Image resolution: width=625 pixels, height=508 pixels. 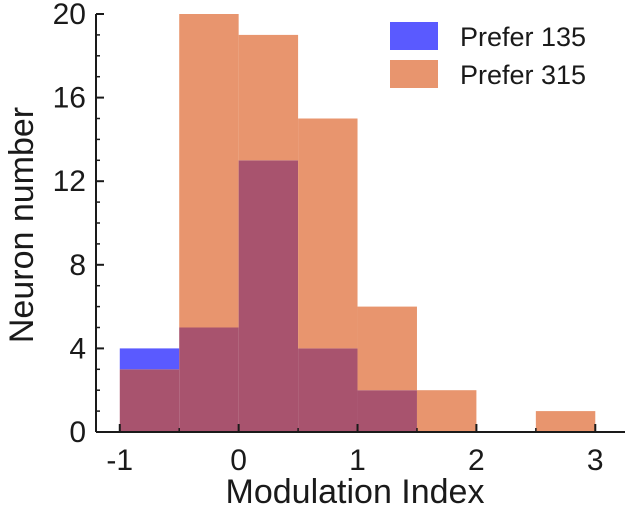 I want to click on bar-prefer-315-bin-2p5, so click(x=565, y=421).